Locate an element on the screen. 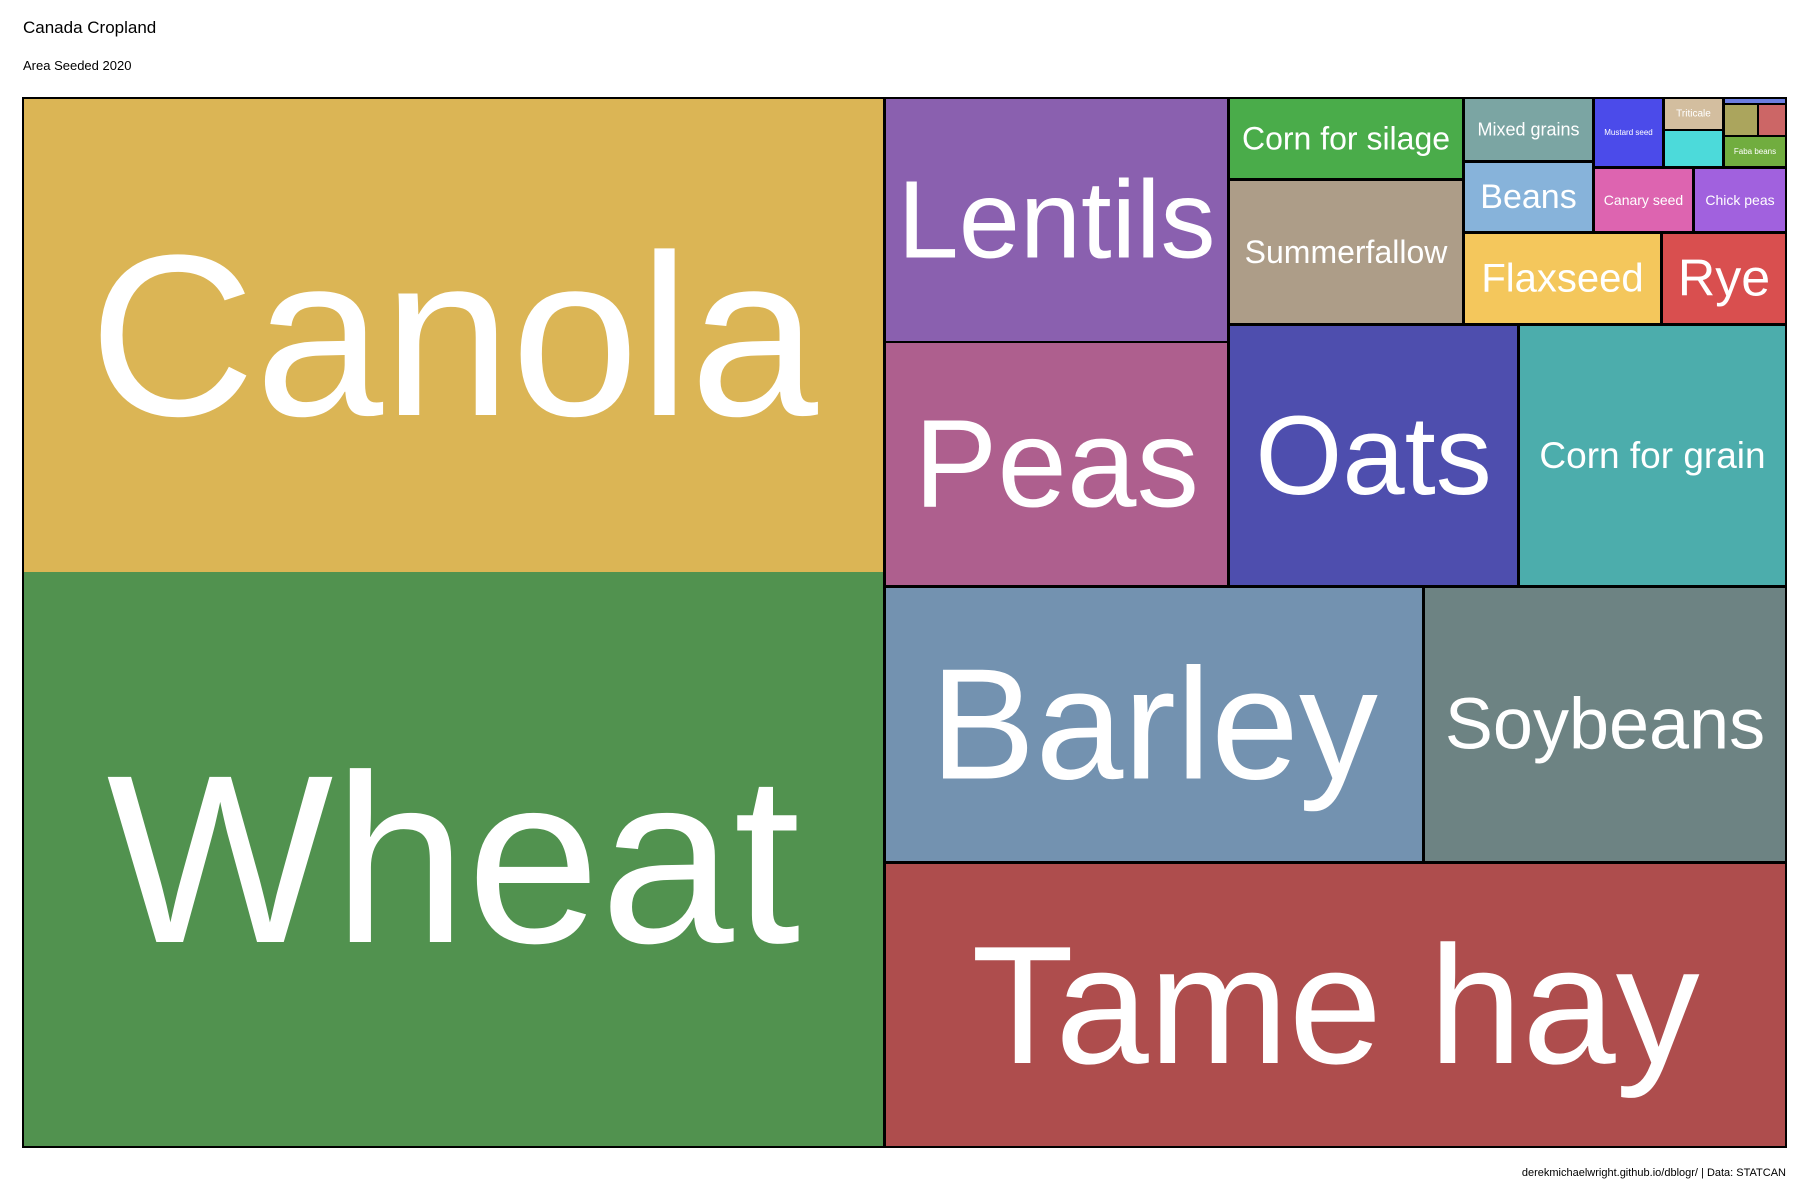 Image resolution: width=1800 pixels, height=1200 pixels. tile-label-mixed-grains: Mixed grains is located at coordinates (1528, 130).